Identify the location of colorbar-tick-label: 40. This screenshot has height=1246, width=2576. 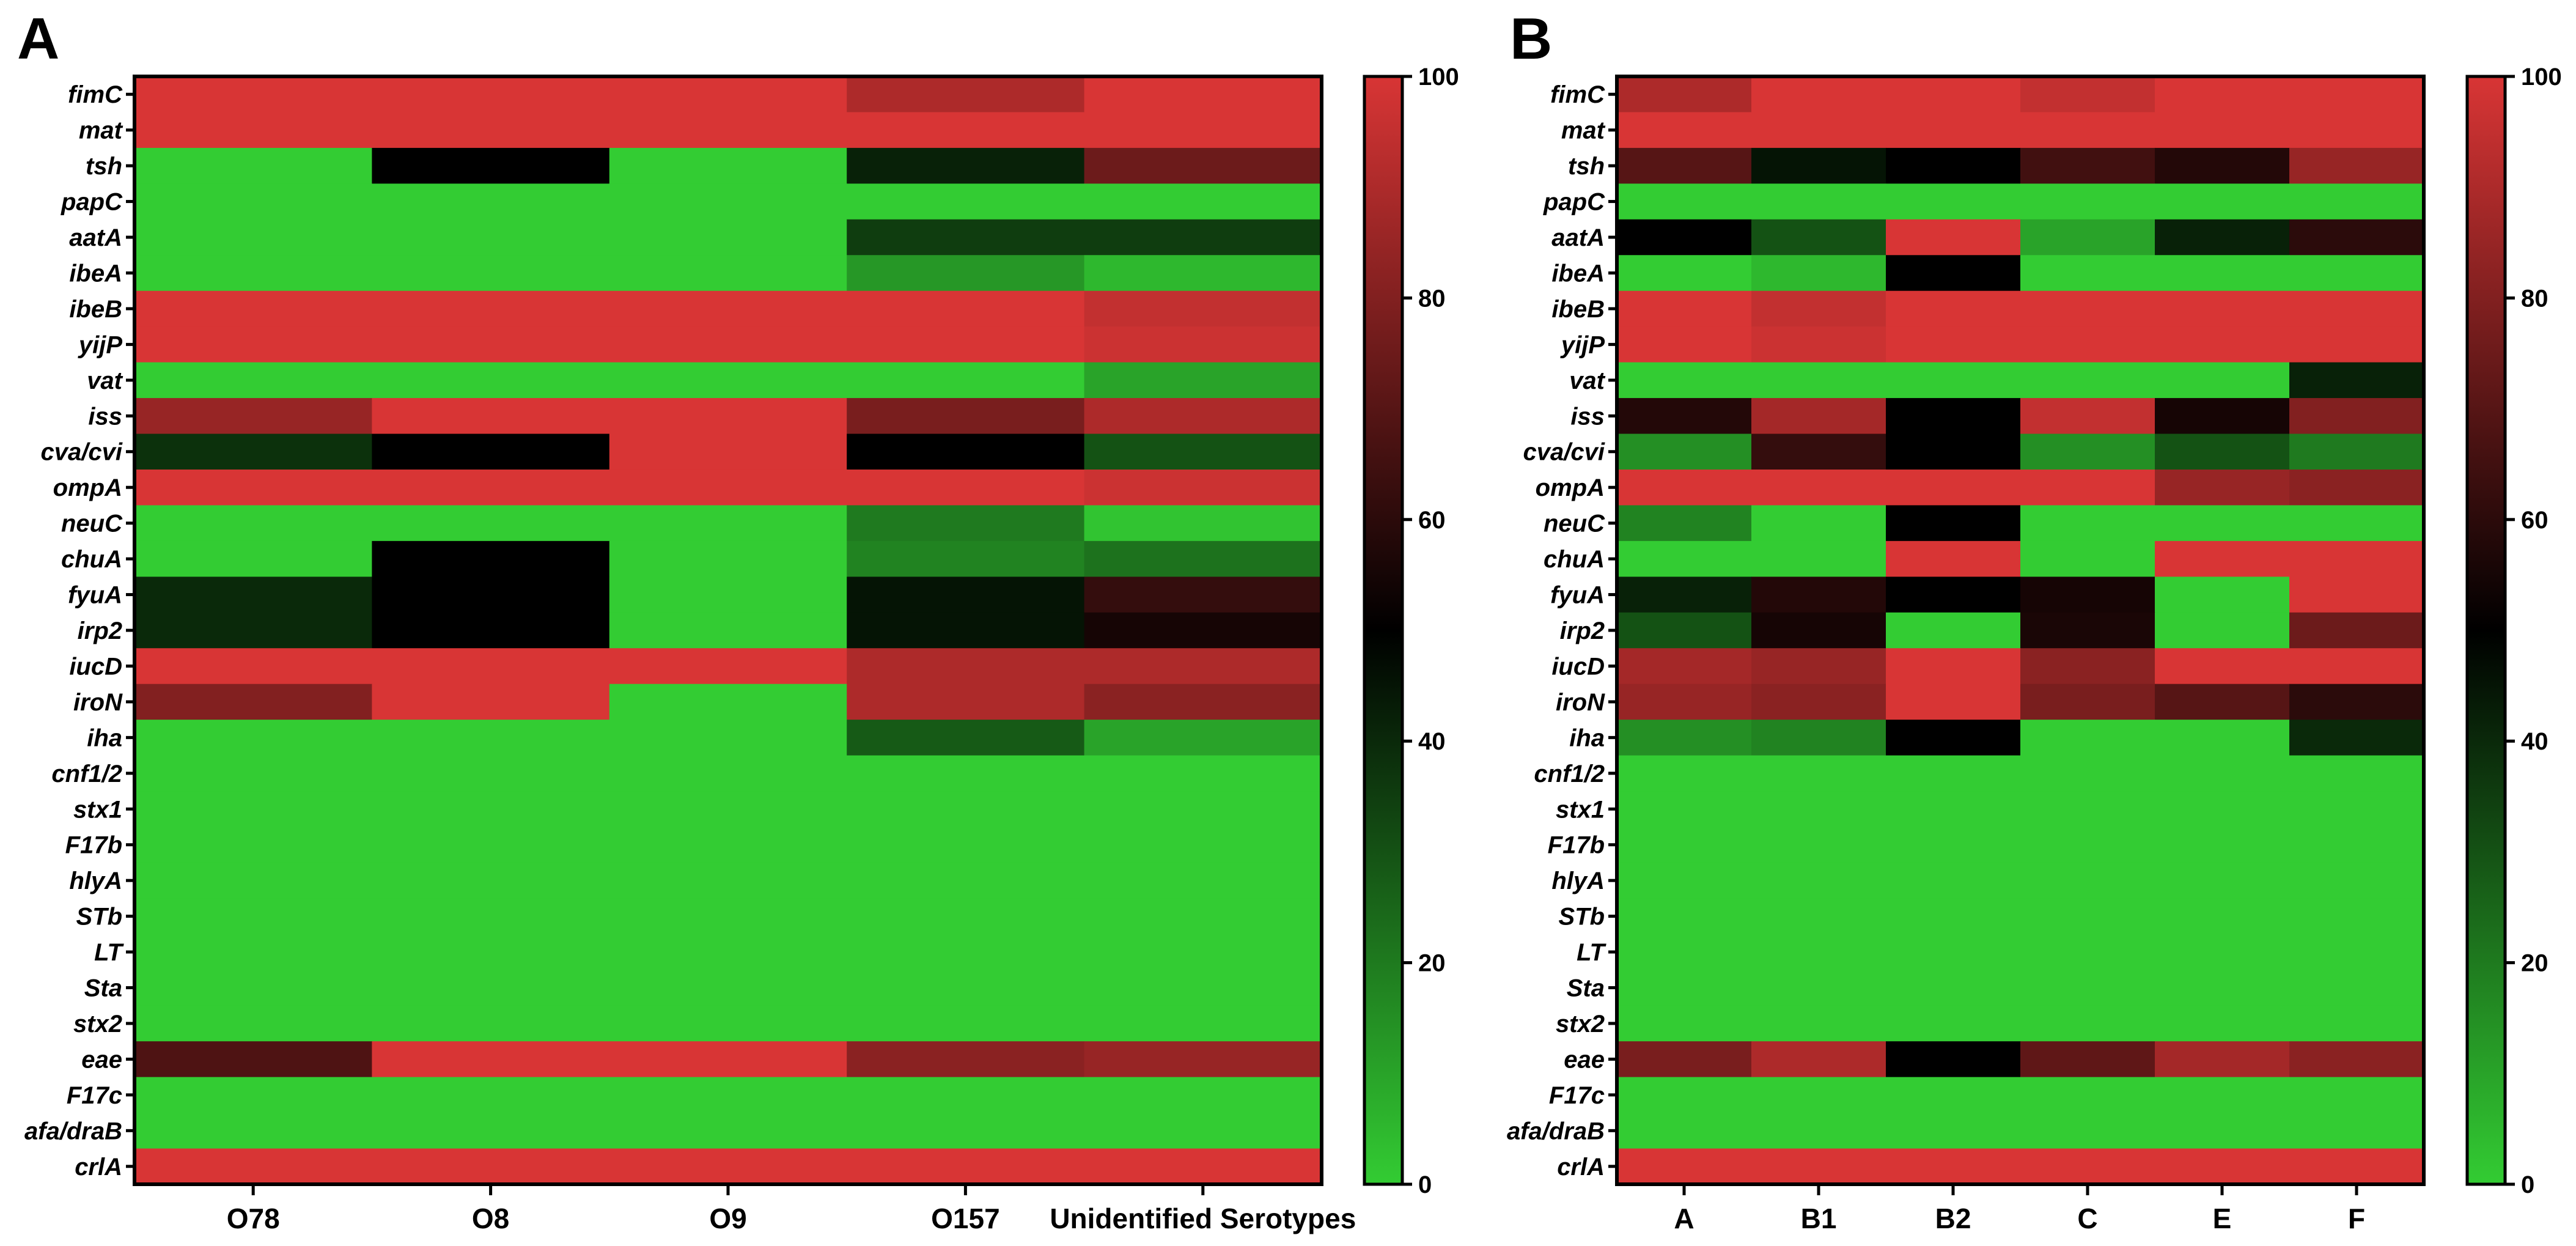
(1432, 741).